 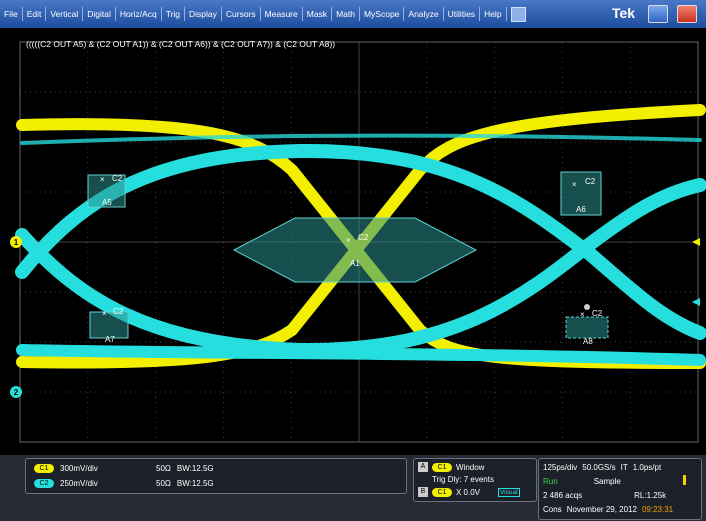 I want to click on menu-item: Vertical, so click(x=65, y=14).